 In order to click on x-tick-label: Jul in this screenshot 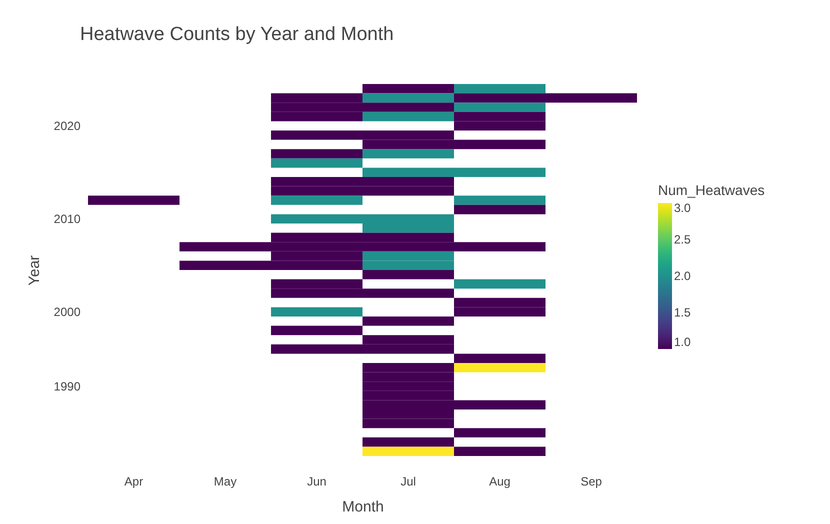, I will do `click(408, 481)`.